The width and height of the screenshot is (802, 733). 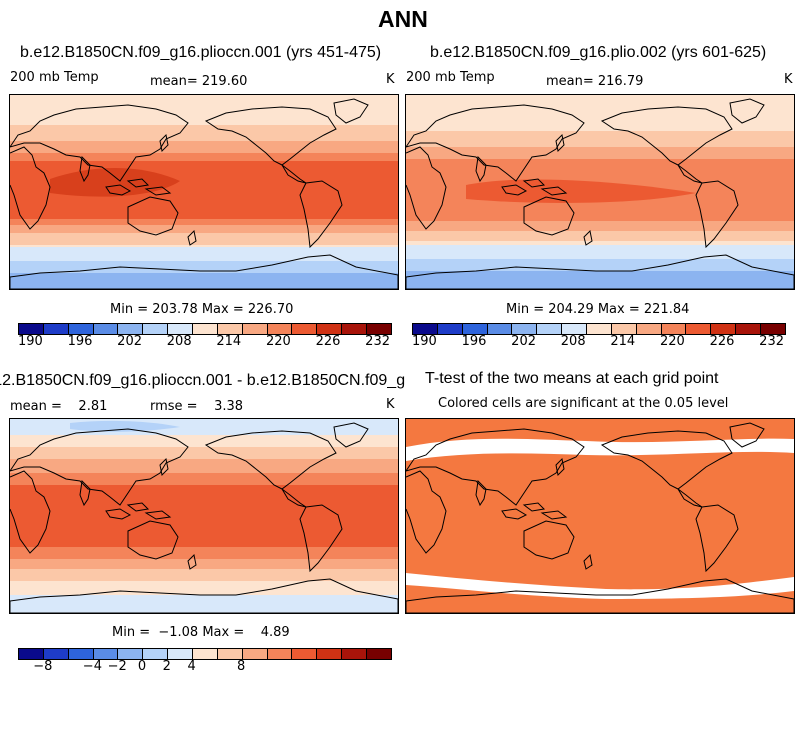 I want to click on panel3-mean-label: mean = 2.81, so click(x=59, y=406).